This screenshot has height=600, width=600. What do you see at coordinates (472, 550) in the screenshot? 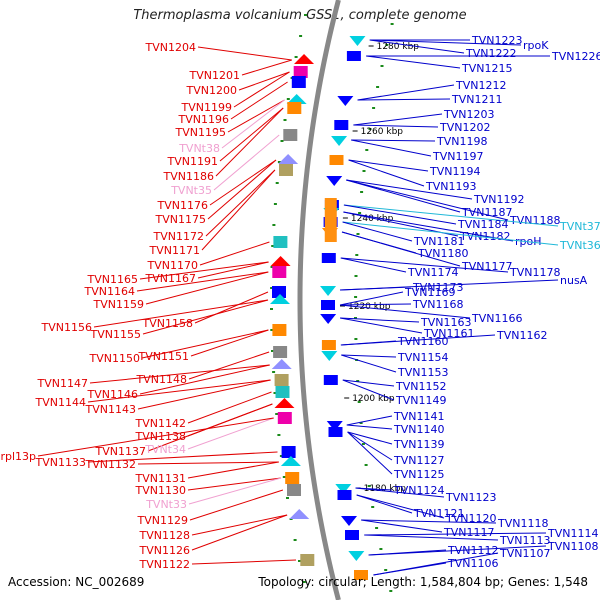
I see `gene-label-right: TVN1112` at bounding box center [472, 550].